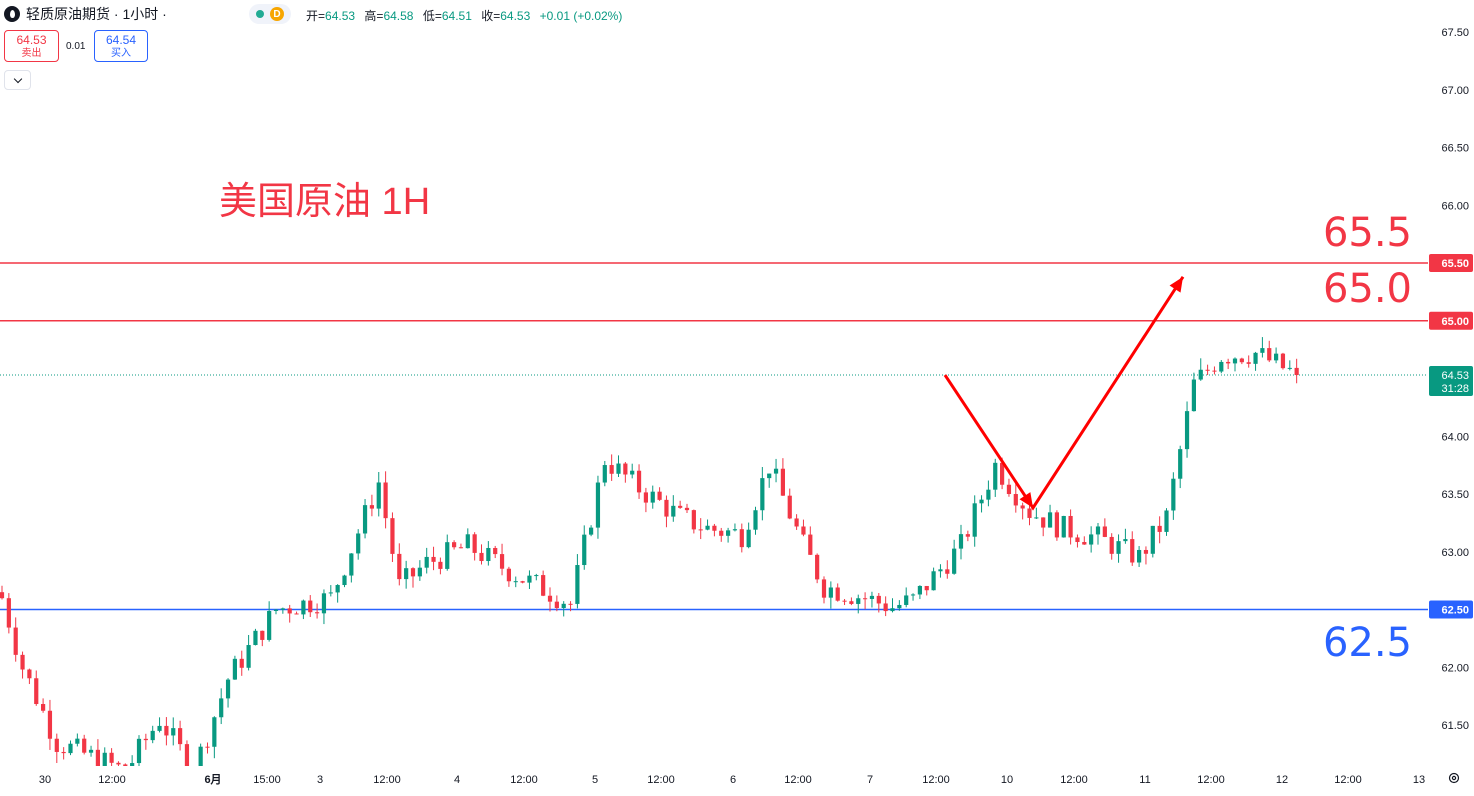 The height and width of the screenshot is (796, 1474). I want to click on oil-drop-icon, so click(12, 14).